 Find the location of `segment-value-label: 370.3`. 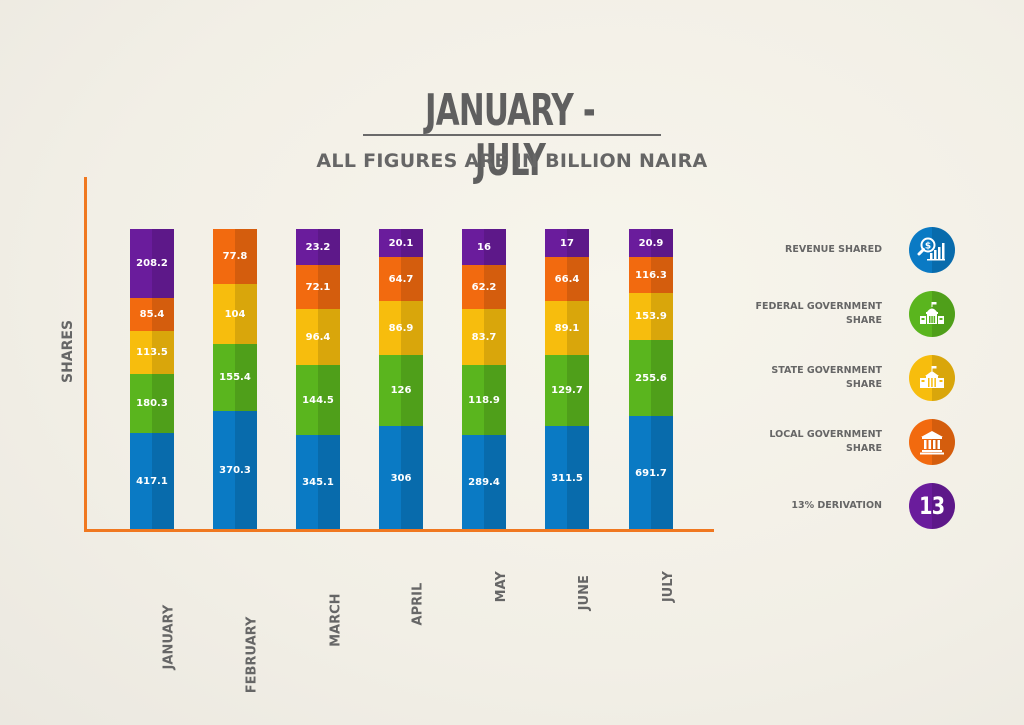

segment-value-label: 370.3 is located at coordinates (235, 470).